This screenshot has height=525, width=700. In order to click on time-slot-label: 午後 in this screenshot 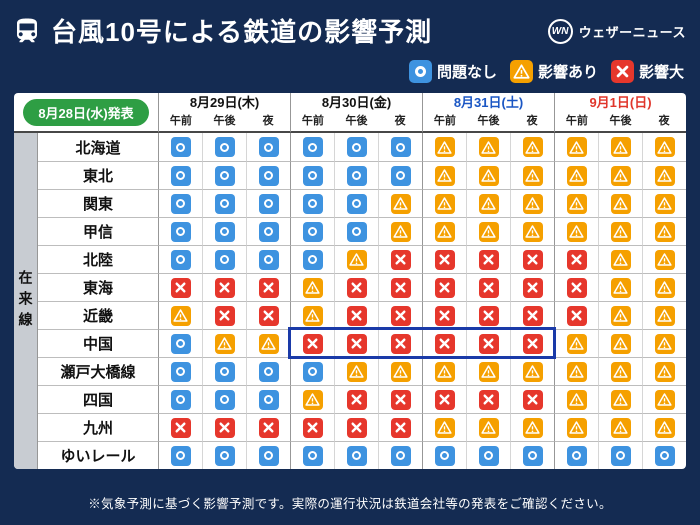, I will do `click(620, 120)`.